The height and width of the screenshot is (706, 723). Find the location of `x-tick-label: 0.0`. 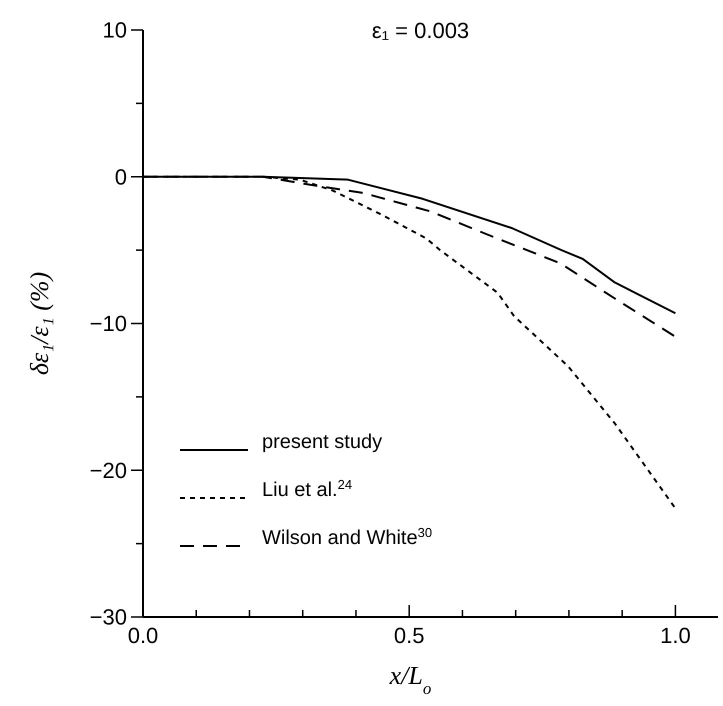

x-tick-label: 0.0 is located at coordinates (143, 635).